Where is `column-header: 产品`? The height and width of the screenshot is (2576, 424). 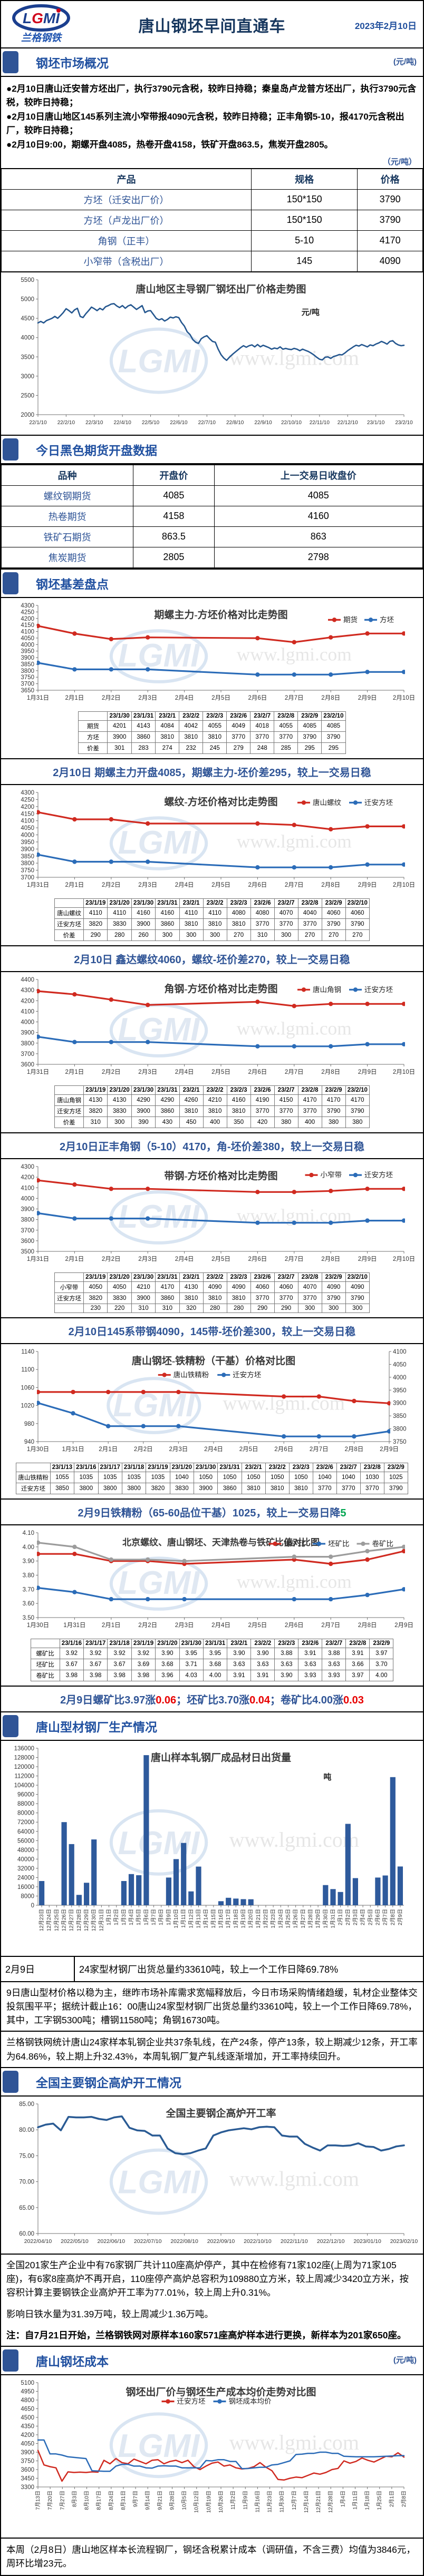
column-header: 产品 is located at coordinates (126, 179).